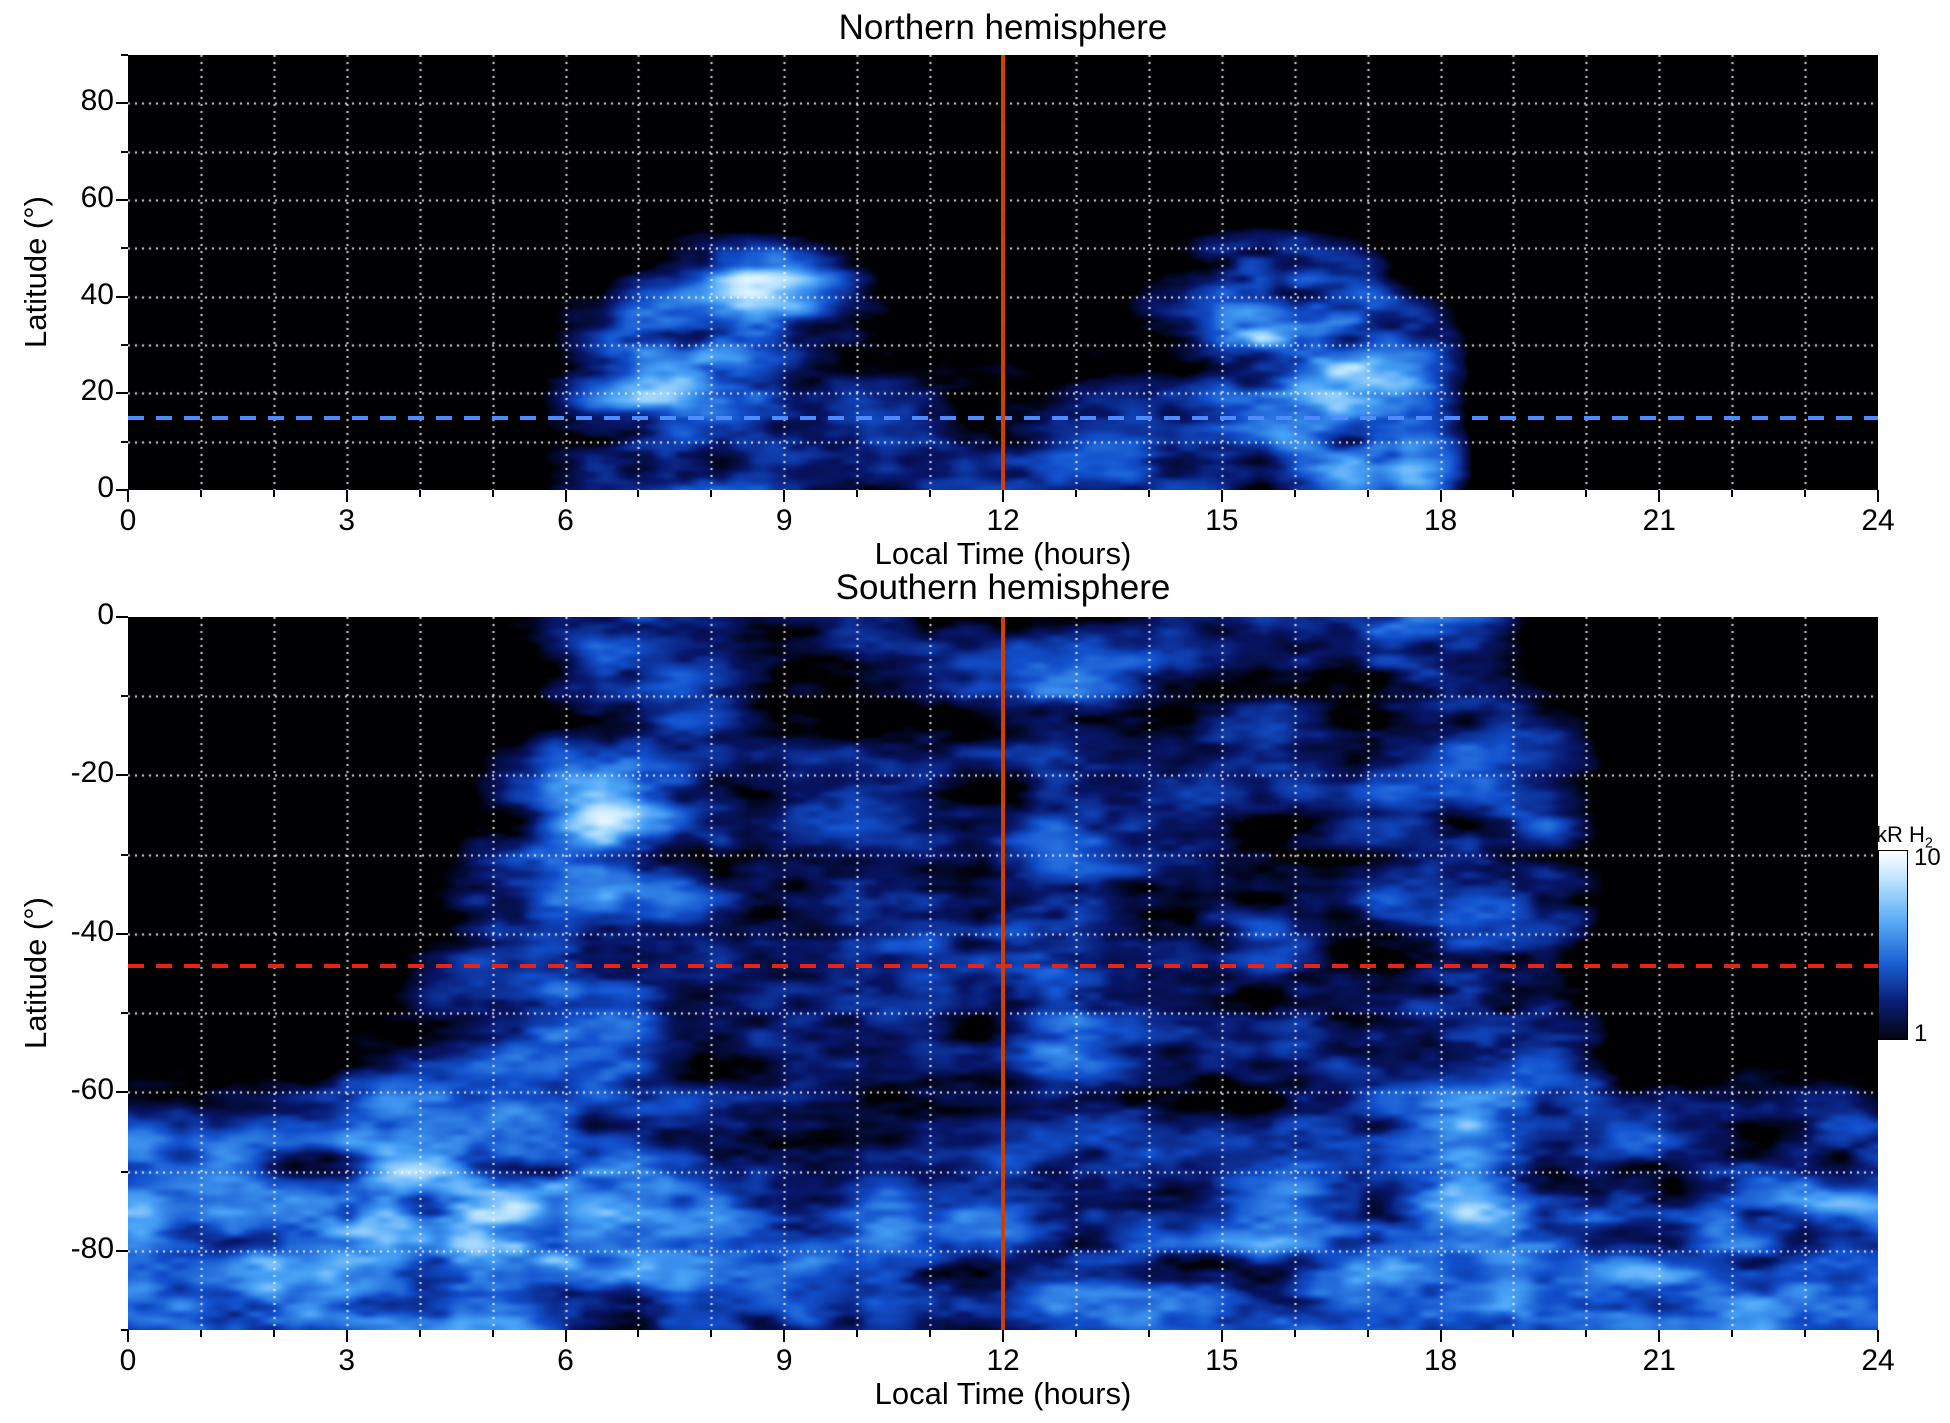 Image resolution: width=1950 pixels, height=1423 pixels. Describe the element at coordinates (1222, 1360) in the screenshot. I see `x-tick-label-south: 15` at that location.